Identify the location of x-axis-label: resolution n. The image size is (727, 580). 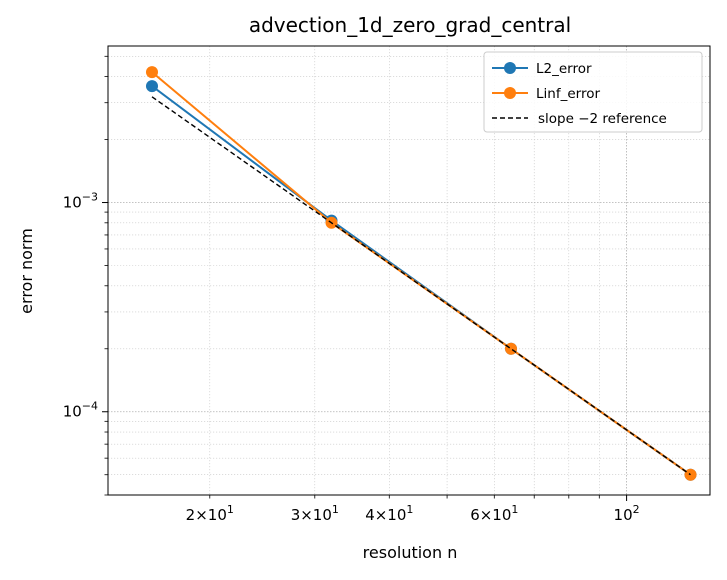
(410, 552).